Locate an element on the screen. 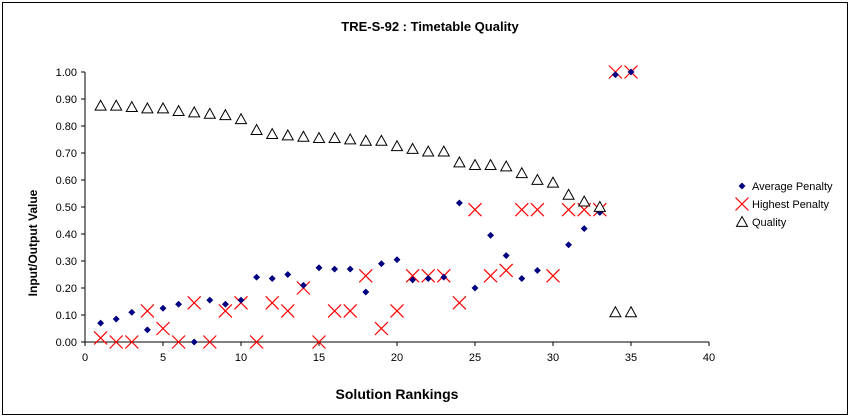 This screenshot has width=852, height=419. y-tick-label: 0.50 is located at coordinates (66, 208).